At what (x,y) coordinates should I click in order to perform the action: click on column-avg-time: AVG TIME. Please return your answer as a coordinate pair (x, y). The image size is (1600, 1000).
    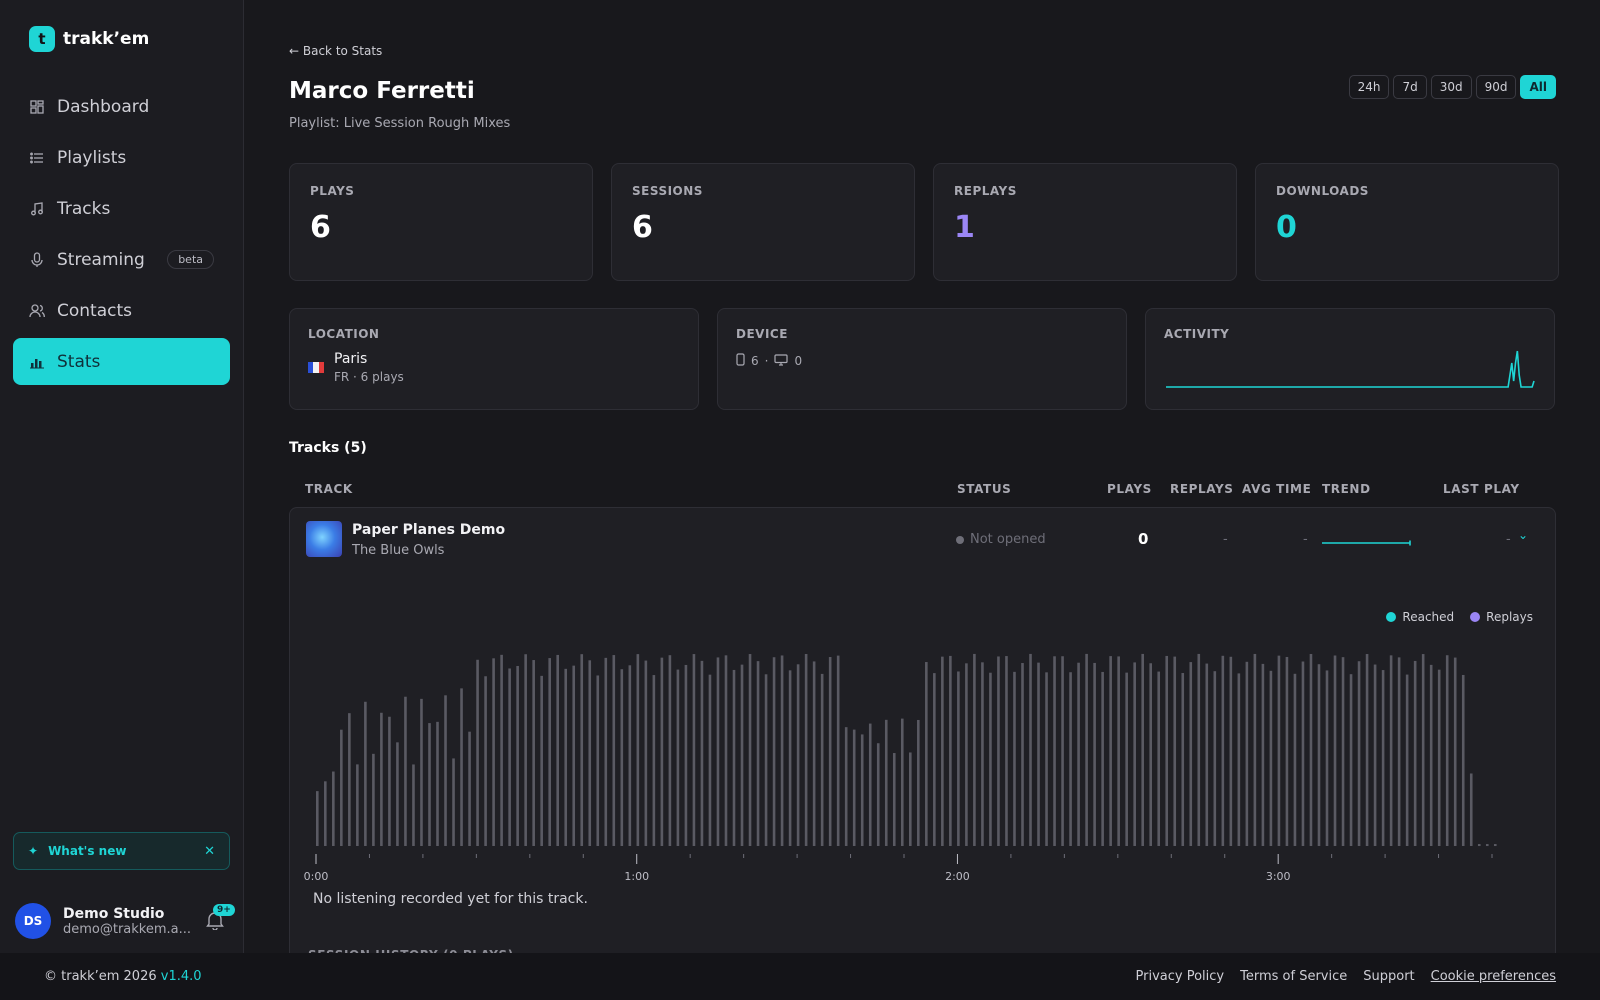
    Looking at the image, I should click on (1277, 489).